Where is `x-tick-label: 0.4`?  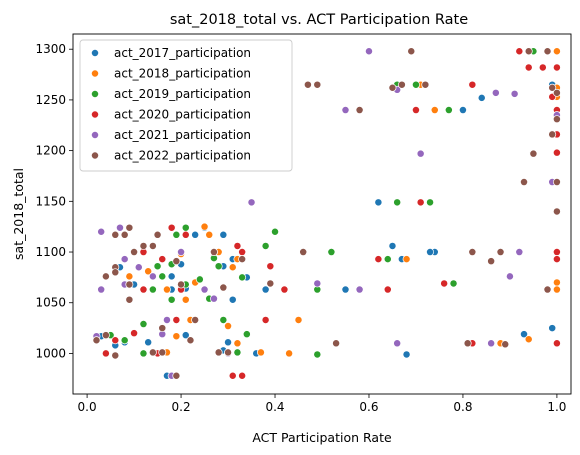
x-tick-label: 0.4 is located at coordinates (274, 407).